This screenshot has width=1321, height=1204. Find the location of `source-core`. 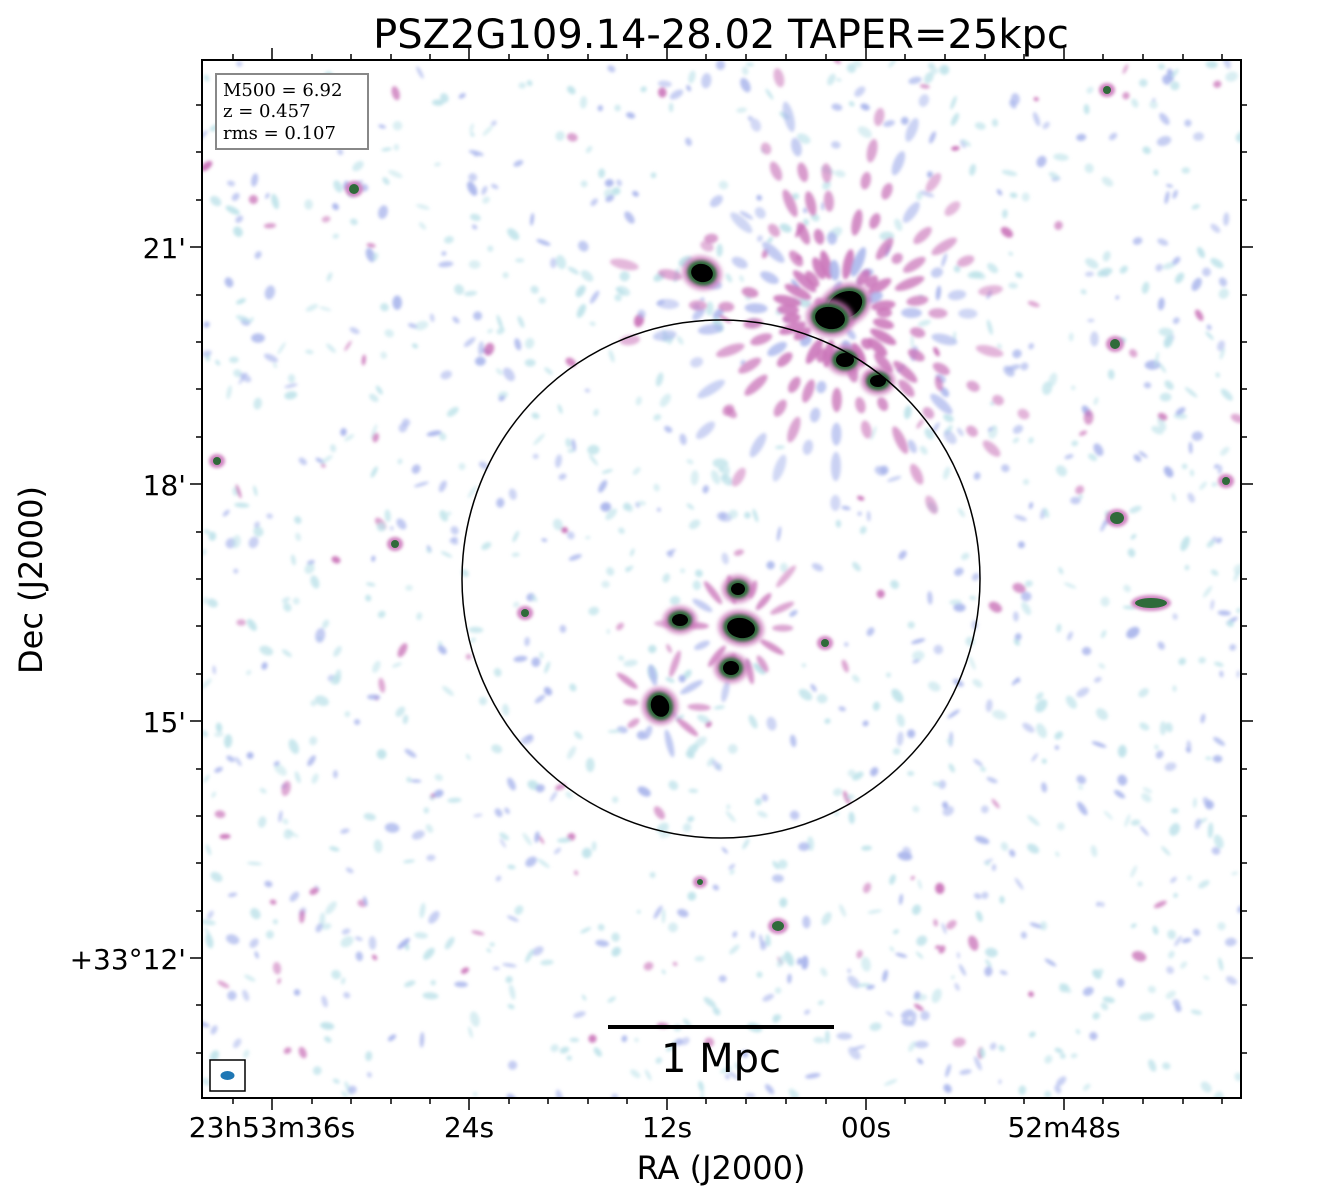

source-core is located at coordinates (738, 589).